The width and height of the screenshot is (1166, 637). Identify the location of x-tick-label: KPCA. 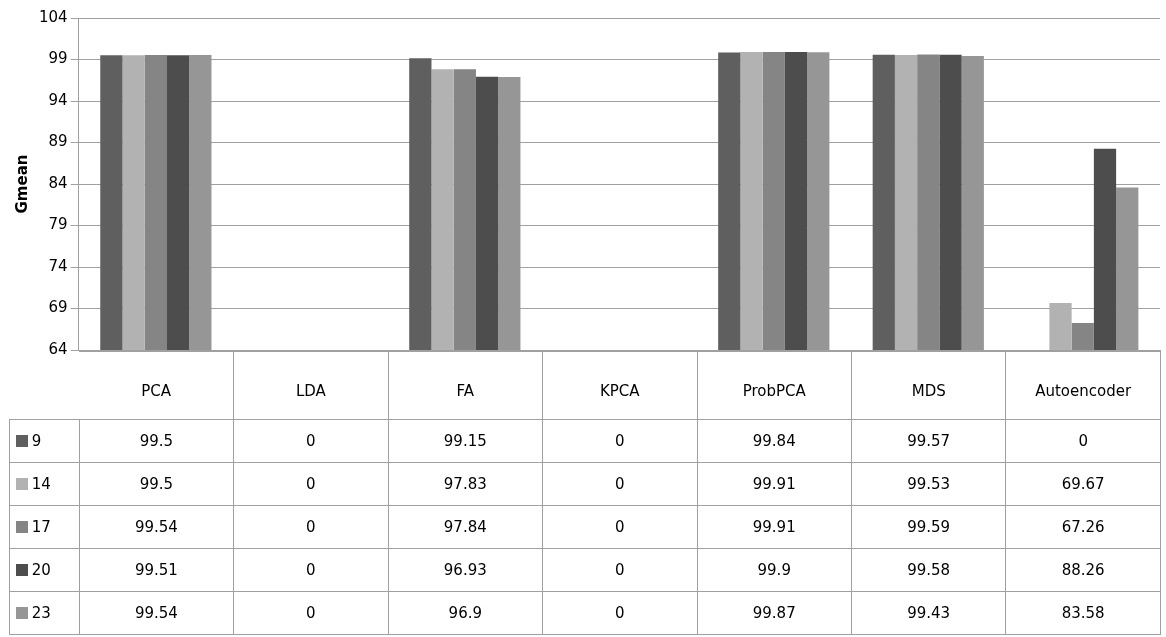
(619, 385).